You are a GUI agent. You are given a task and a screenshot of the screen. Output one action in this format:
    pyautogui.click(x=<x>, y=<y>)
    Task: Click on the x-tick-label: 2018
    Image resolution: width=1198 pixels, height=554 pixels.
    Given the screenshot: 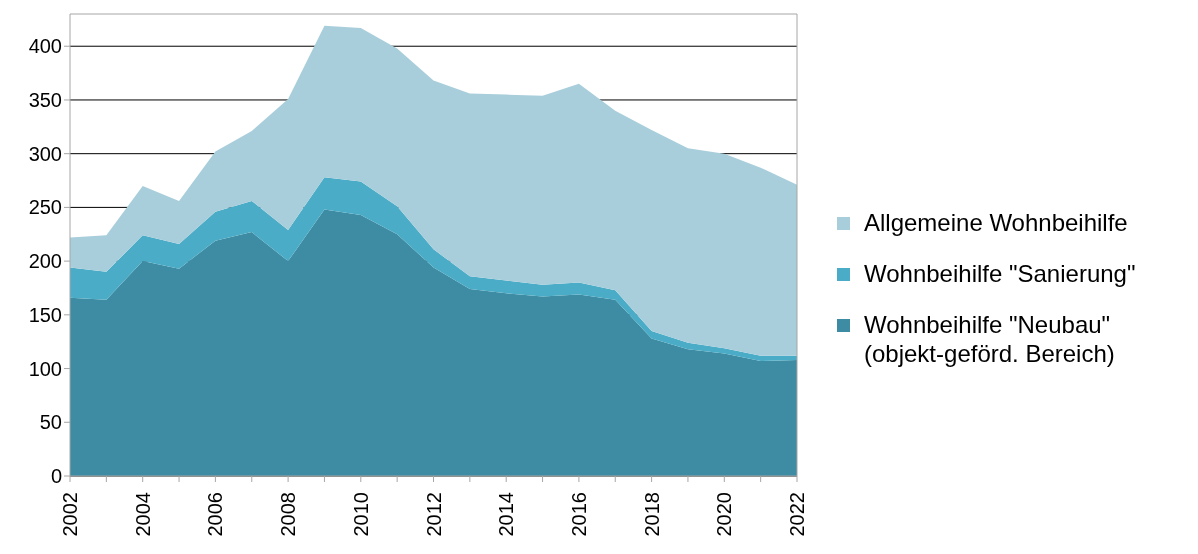 What is the action you would take?
    pyautogui.click(x=651, y=514)
    